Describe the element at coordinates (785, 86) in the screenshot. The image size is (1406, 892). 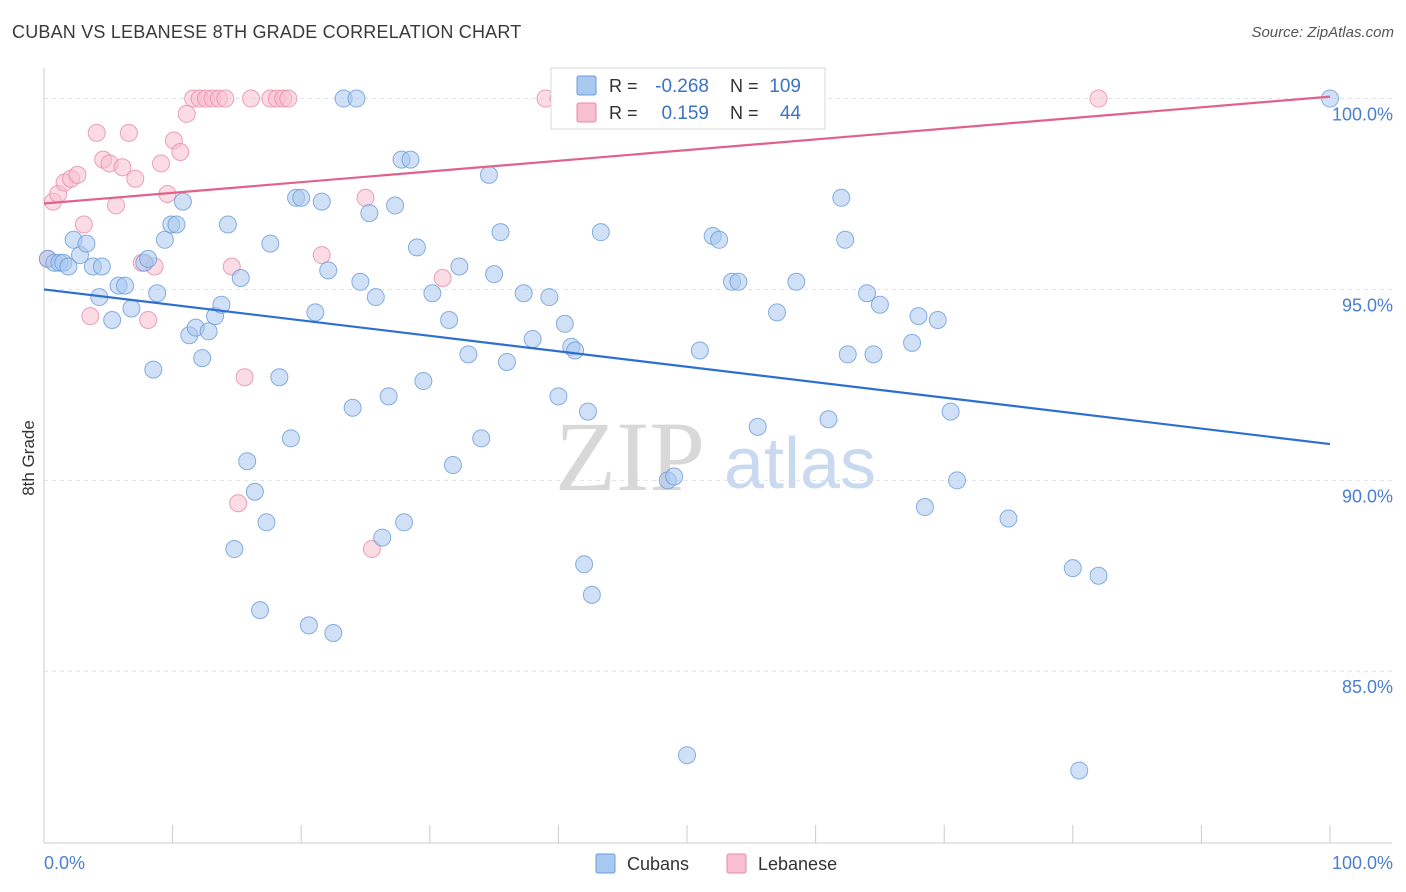
I see `cubans-n-value: 109` at that location.